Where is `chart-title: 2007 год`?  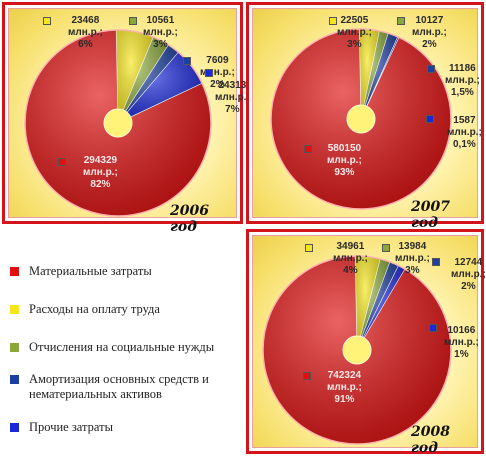 chart-title: 2007 год is located at coordinates (430, 215).